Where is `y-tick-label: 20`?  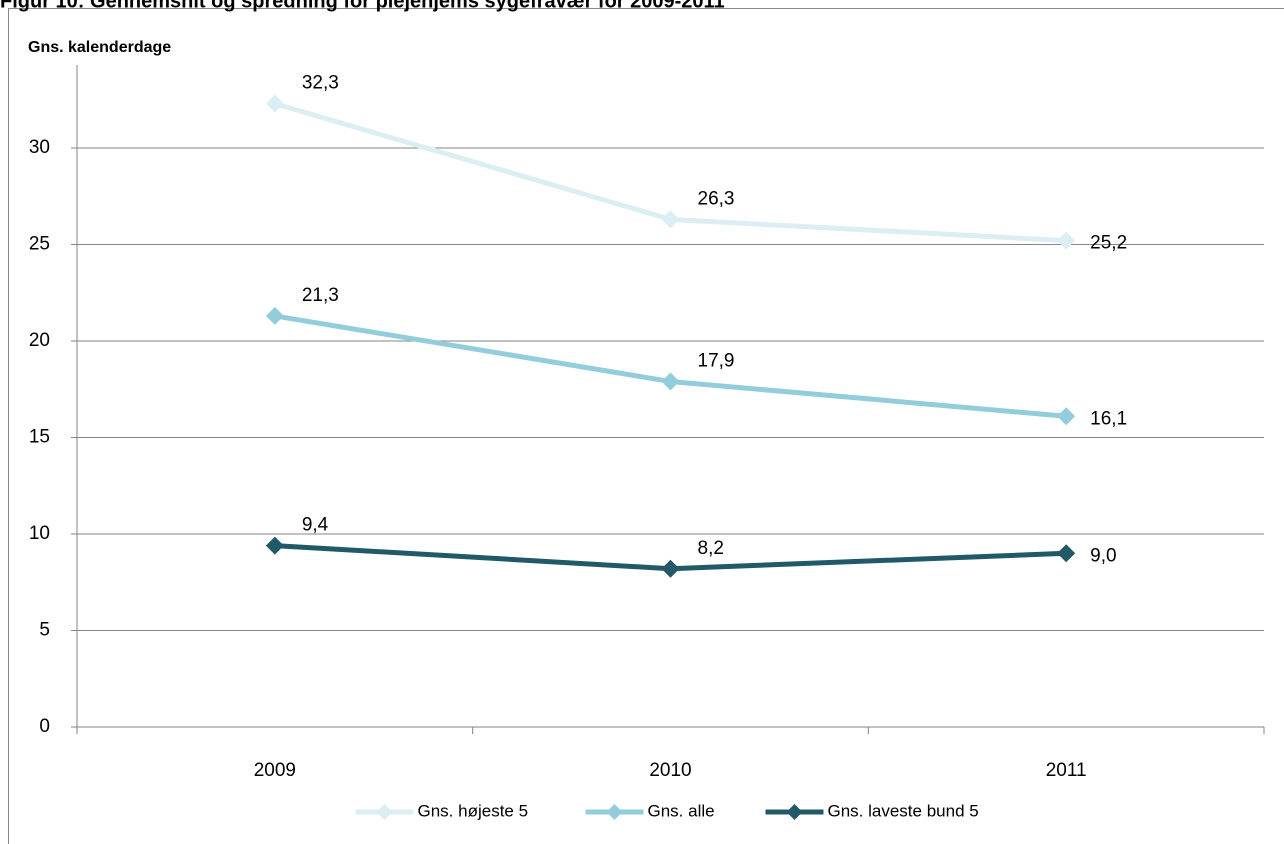
y-tick-label: 20 is located at coordinates (39, 340).